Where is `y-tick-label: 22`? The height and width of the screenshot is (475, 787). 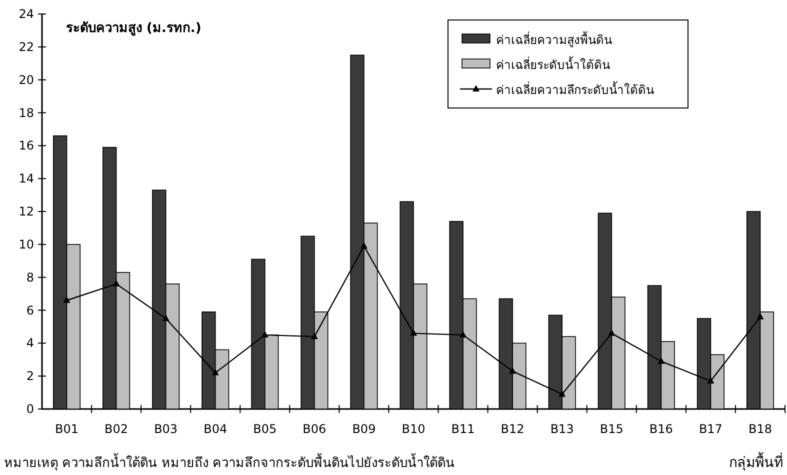 y-tick-label: 22 is located at coordinates (26, 47).